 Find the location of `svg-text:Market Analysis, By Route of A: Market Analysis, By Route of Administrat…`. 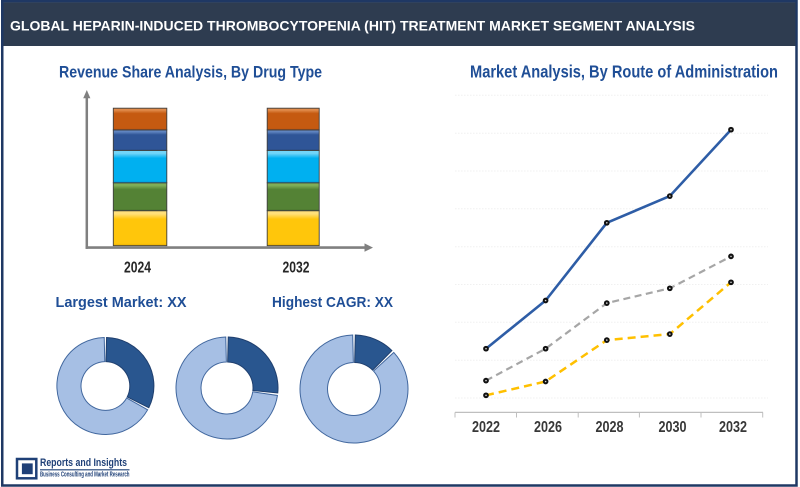

svg-text:Market Analysis, By Route of A: Market Analysis, By Route of Administrat… is located at coordinates (624, 72).